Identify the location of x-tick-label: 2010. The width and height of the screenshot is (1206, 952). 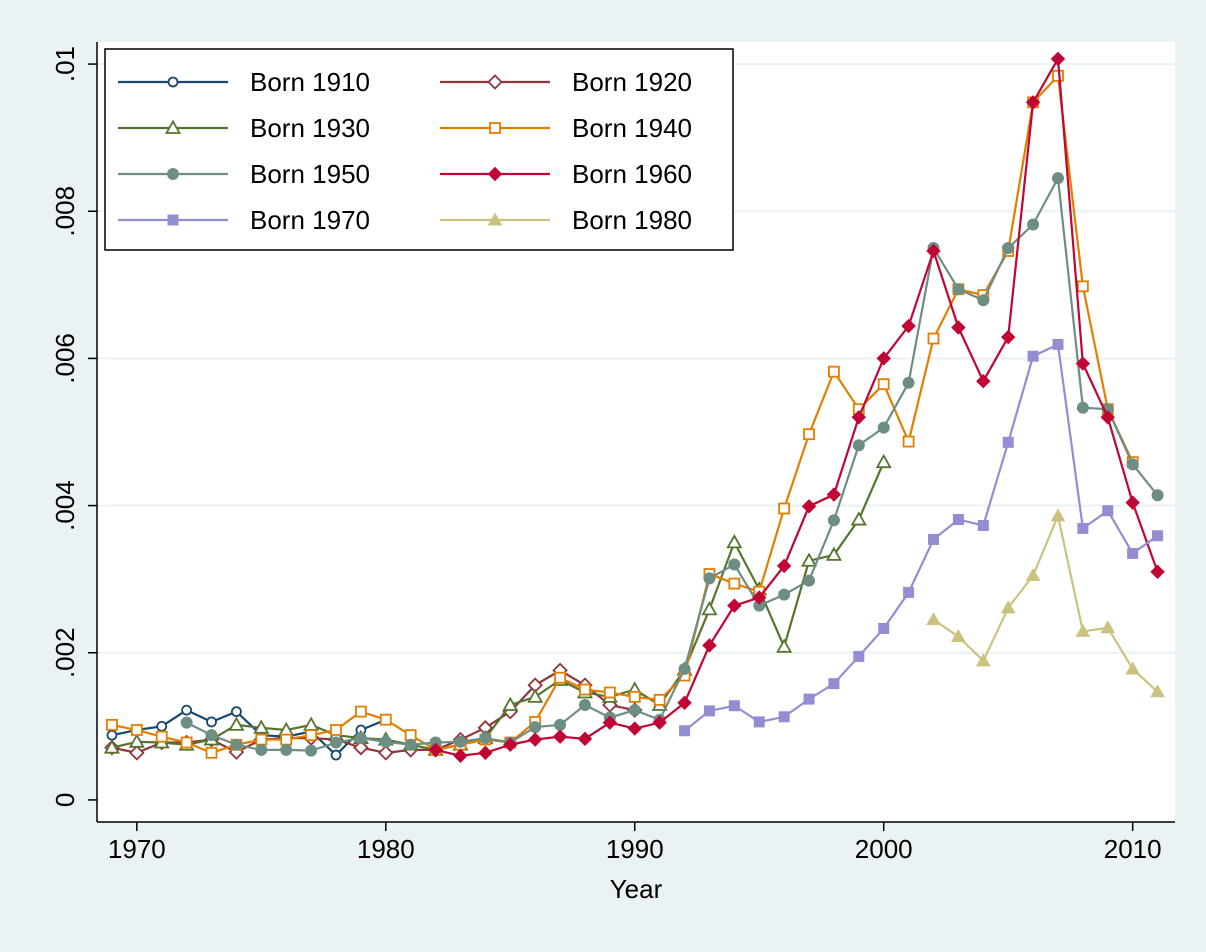
(1133, 849).